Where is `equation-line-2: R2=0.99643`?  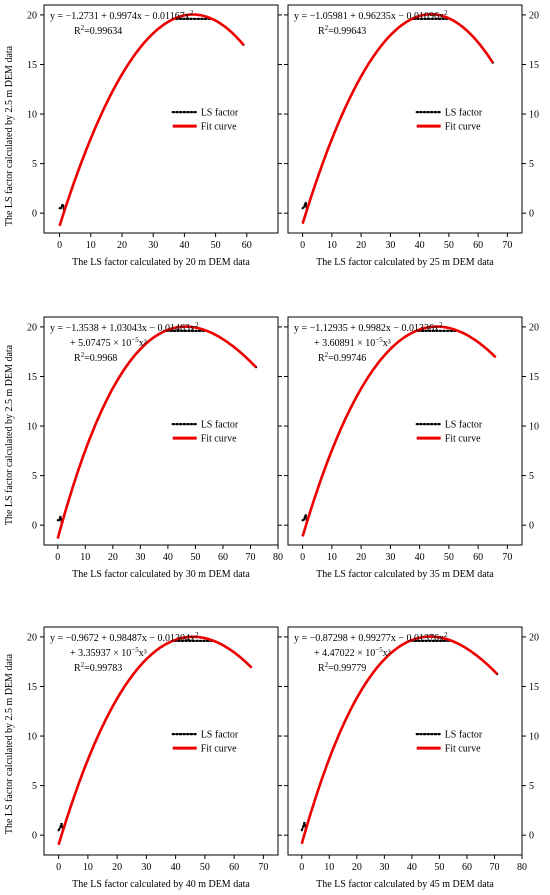
equation-line-2: R2=0.99643 is located at coordinates (342, 30).